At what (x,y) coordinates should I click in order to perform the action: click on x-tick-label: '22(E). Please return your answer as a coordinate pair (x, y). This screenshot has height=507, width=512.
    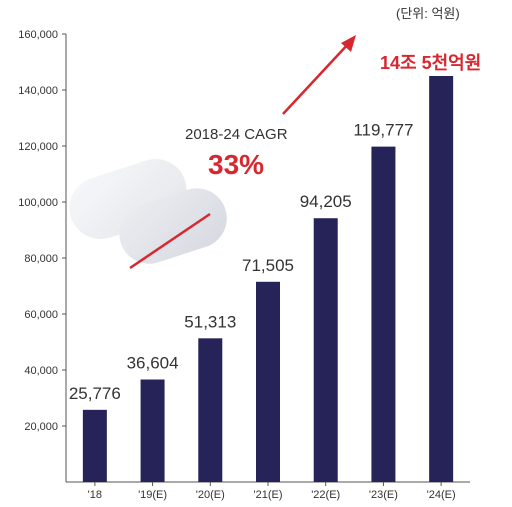
    Looking at the image, I should click on (325, 495).